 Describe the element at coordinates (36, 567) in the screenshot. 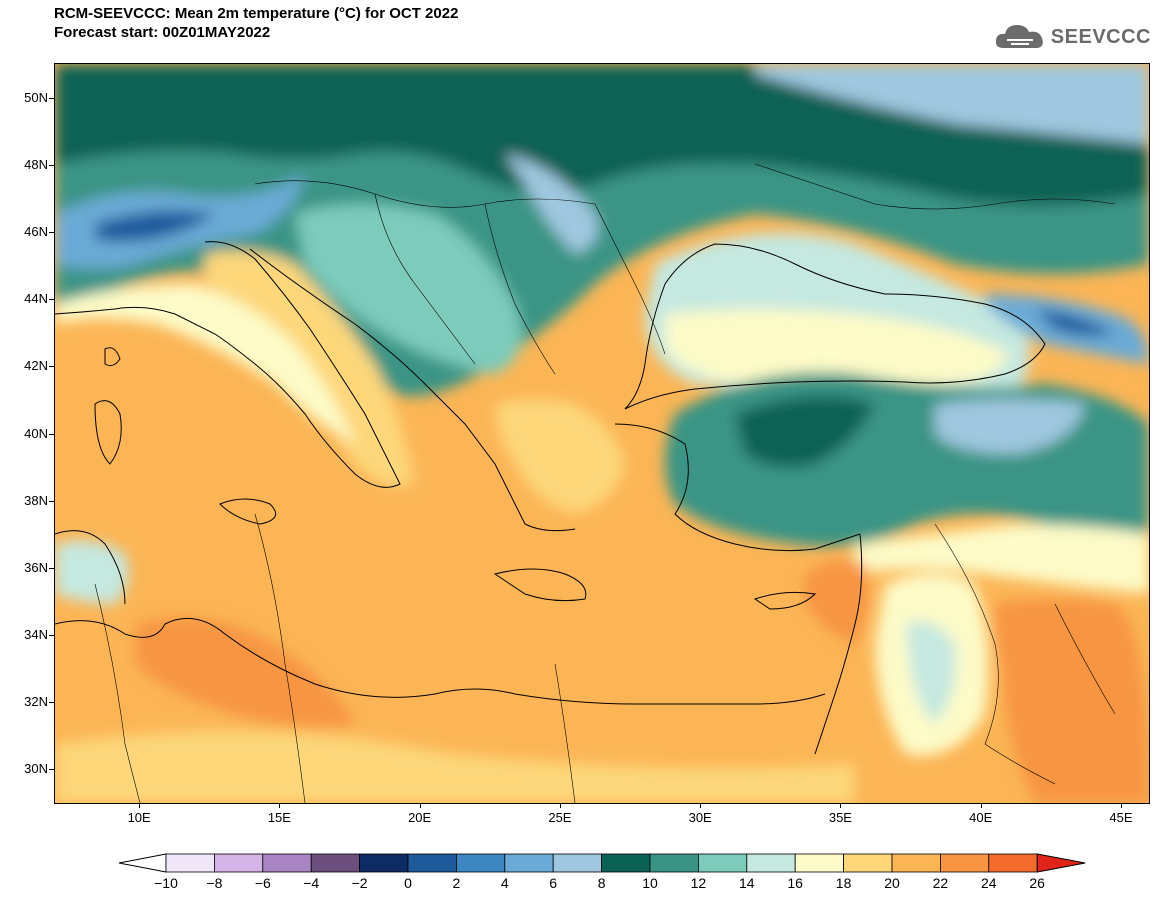

I see `lat-label: 36N` at that location.